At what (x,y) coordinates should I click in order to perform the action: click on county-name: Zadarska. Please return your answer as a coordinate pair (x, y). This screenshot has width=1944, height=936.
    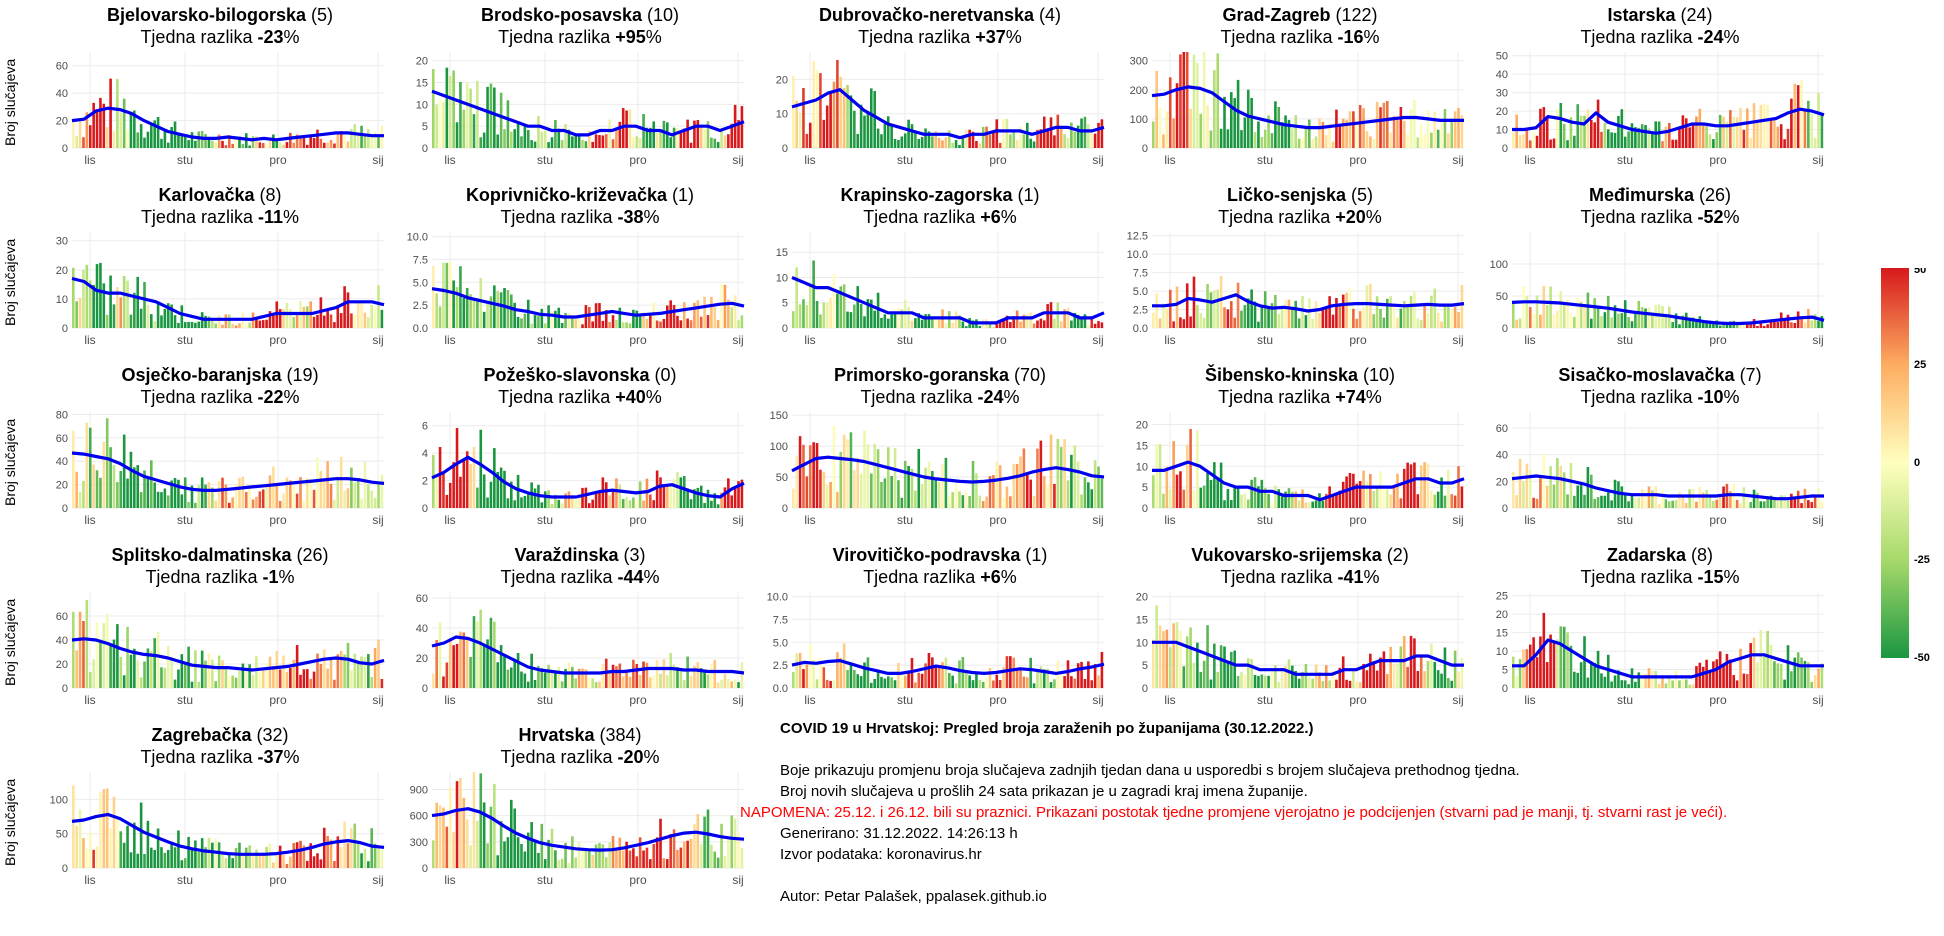
    Looking at the image, I should click on (1646, 555).